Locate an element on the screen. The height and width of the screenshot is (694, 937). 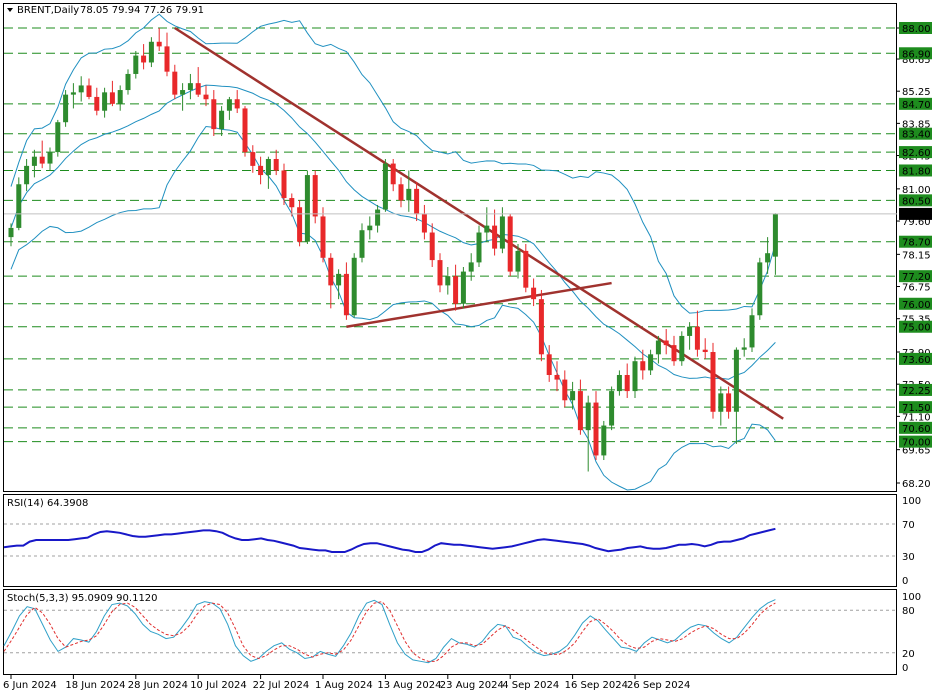
level-label: 83.40 is located at coordinates (916, 135).